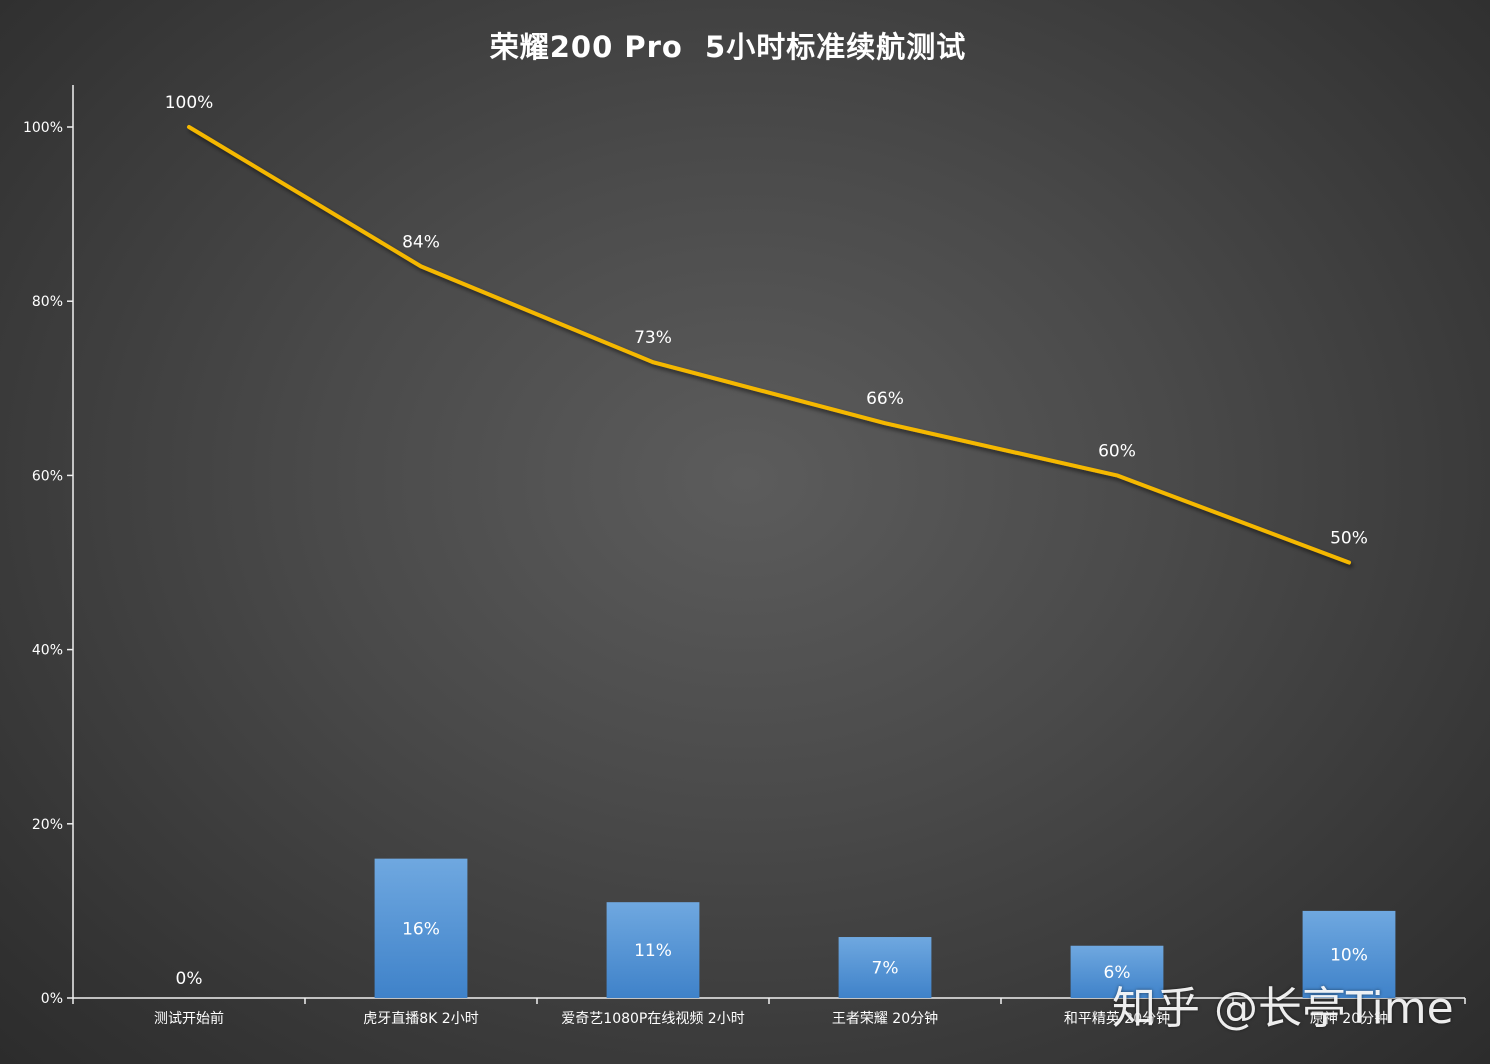 This screenshot has height=1064, width=1490. What do you see at coordinates (189, 979) in the screenshot?
I see `bar-value-label: 0%` at bounding box center [189, 979].